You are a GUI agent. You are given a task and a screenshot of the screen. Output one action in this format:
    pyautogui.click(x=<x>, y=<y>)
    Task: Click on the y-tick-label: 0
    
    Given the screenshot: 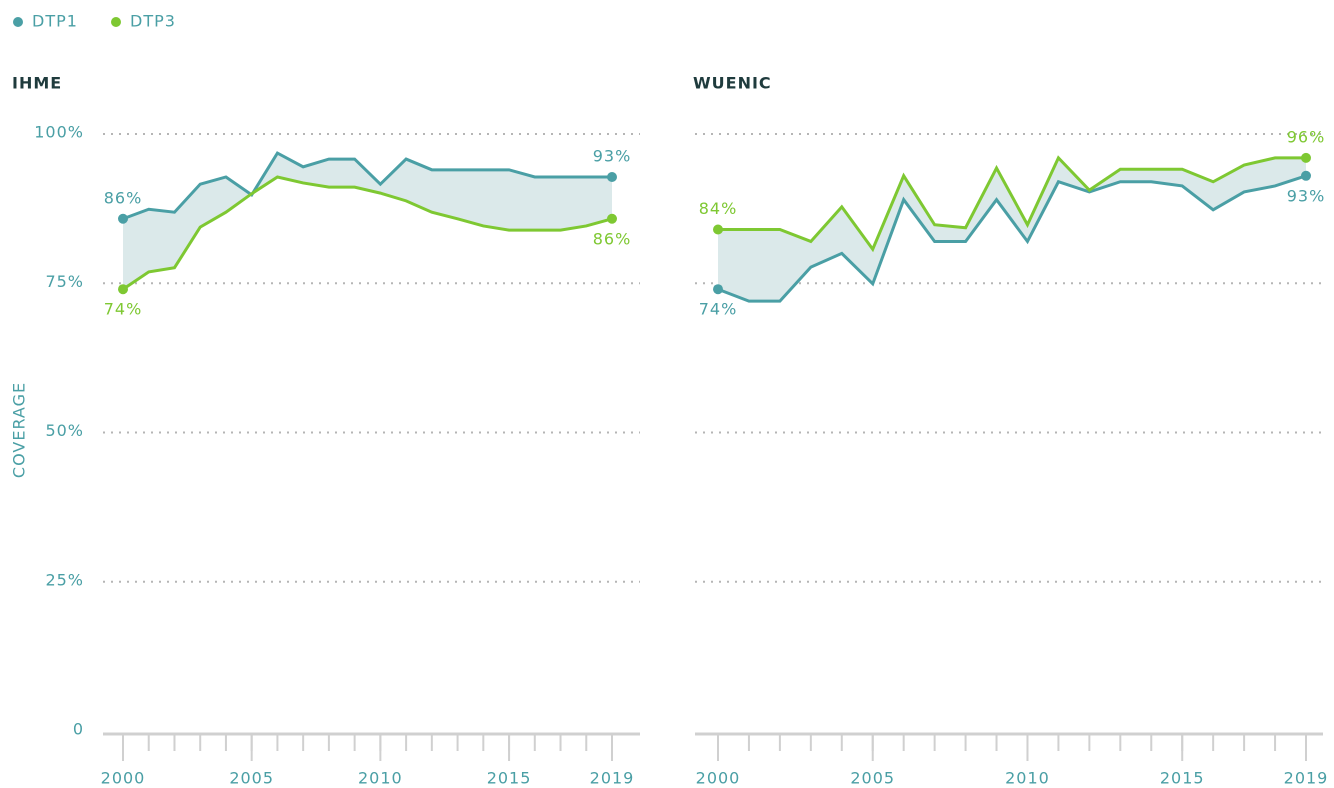 What is the action you would take?
    pyautogui.click(x=78, y=729)
    